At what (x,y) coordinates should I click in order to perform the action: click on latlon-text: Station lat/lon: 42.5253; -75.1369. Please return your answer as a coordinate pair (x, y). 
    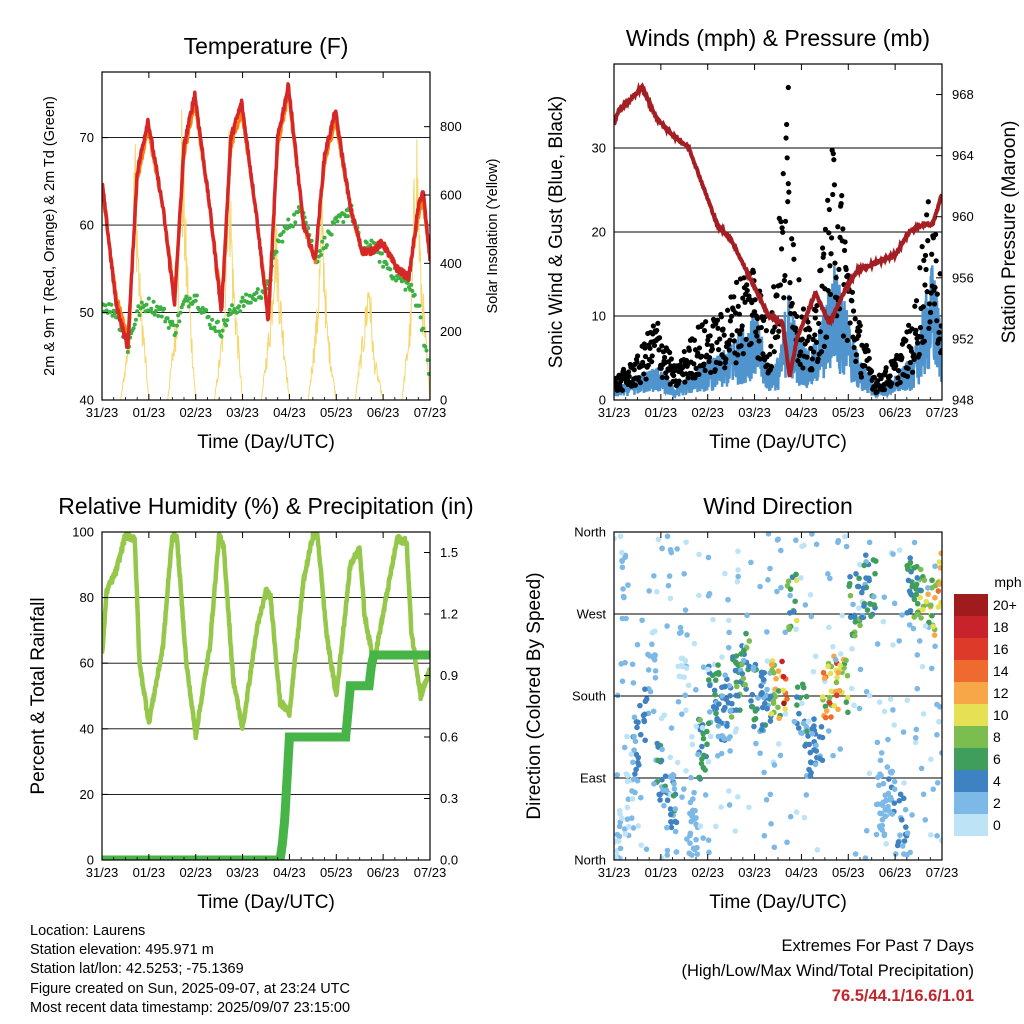
    Looking at the image, I should click on (137, 969).